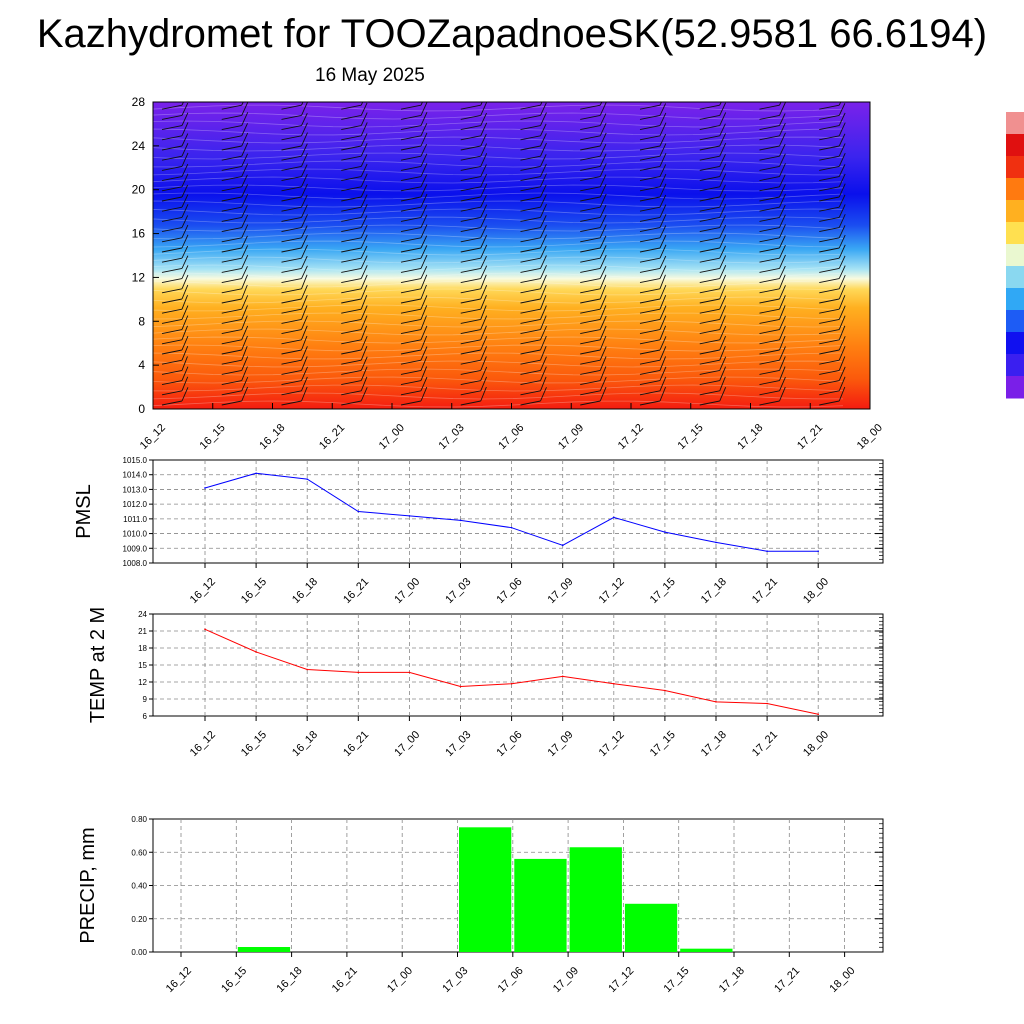 This screenshot has width=1024, height=1024. Describe the element at coordinates (84, 511) in the screenshot. I see `pmsl-ylabel: PMSL` at that location.